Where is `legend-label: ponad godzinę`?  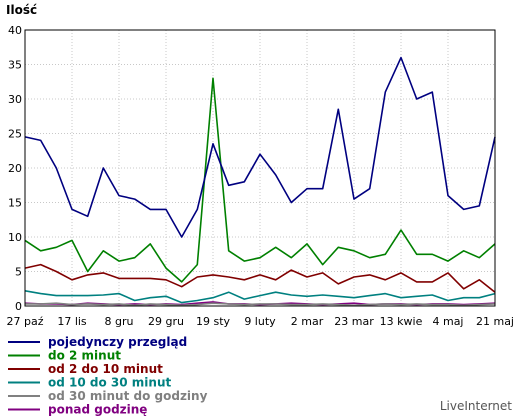
legend-label: ponad godzinę is located at coordinates (97, 410).